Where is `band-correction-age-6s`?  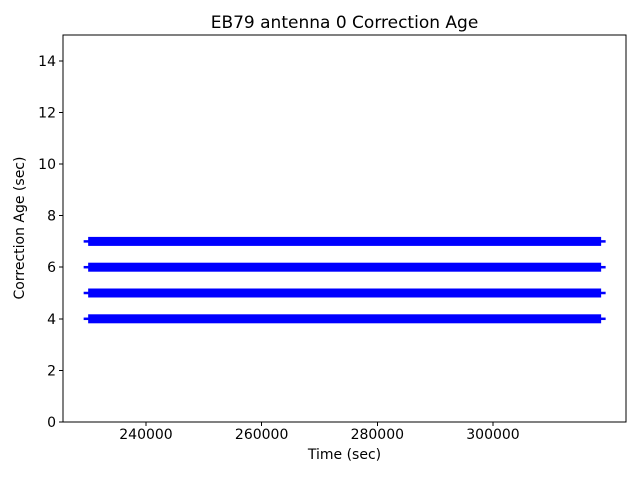
band-correction-age-6s is located at coordinates (345, 267).